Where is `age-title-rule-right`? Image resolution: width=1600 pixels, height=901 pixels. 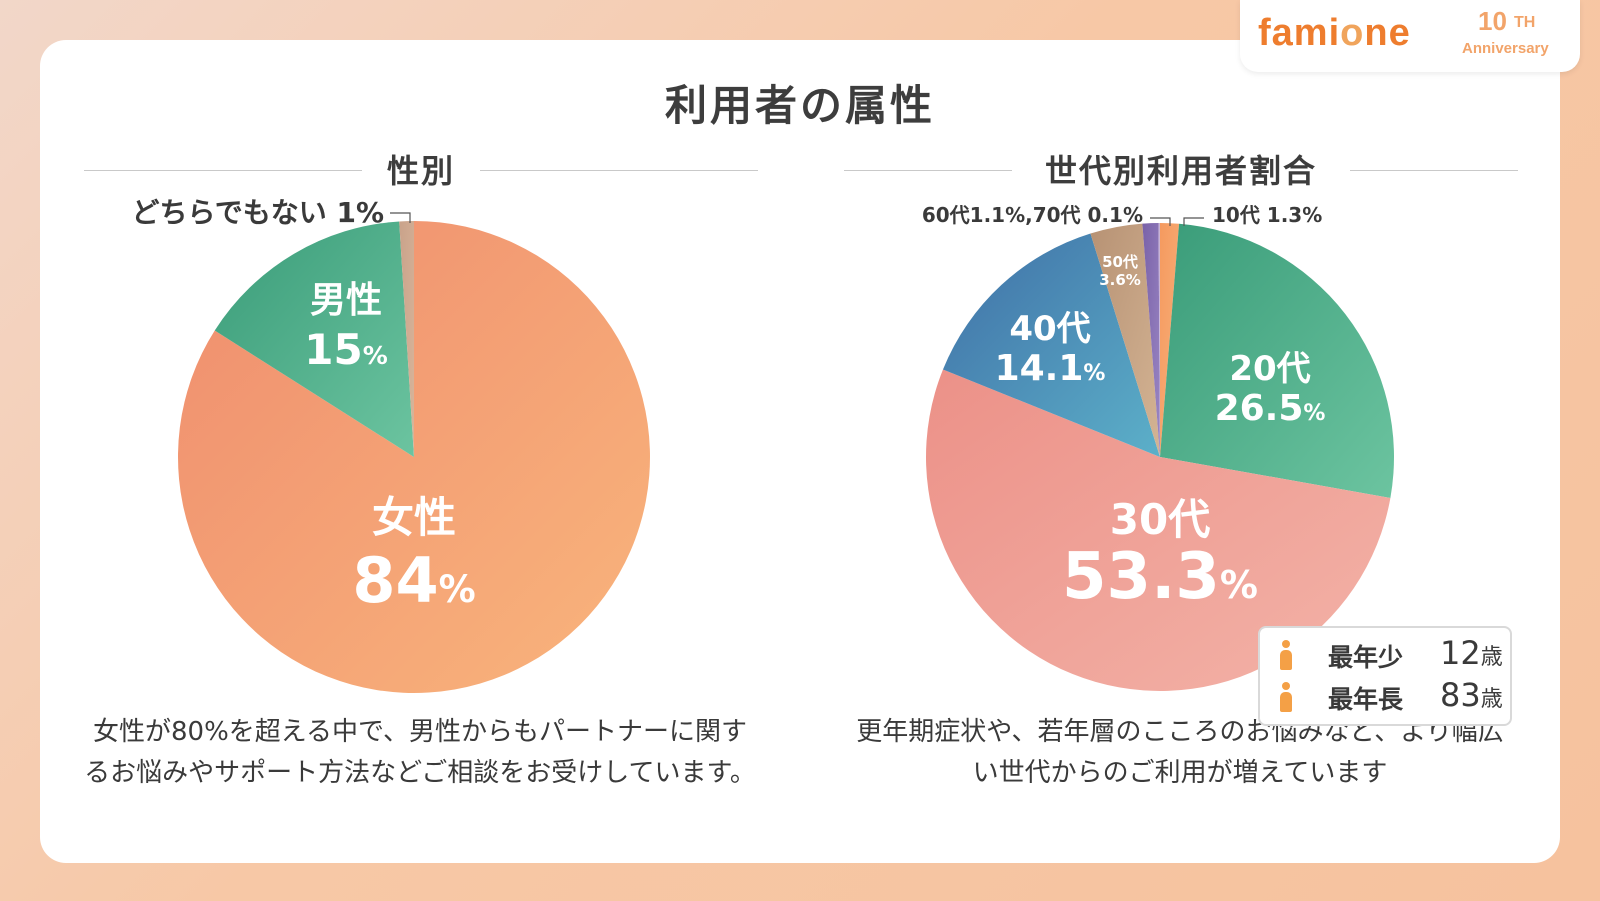 age-title-rule-right is located at coordinates (1434, 170).